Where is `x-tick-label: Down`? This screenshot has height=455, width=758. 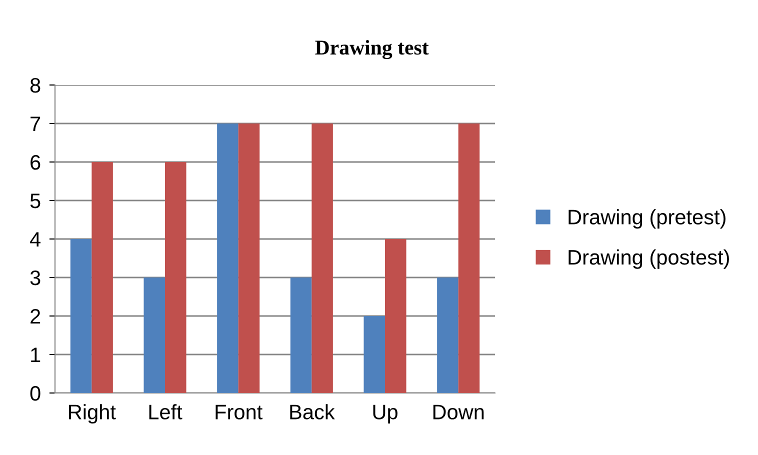 x-tick-label: Down is located at coordinates (458, 412).